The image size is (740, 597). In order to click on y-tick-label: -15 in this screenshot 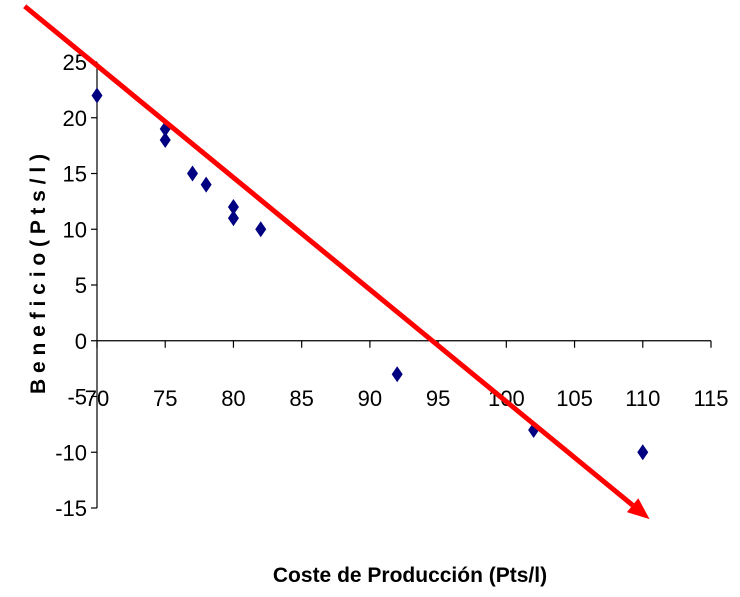, I will do `click(71, 508)`.